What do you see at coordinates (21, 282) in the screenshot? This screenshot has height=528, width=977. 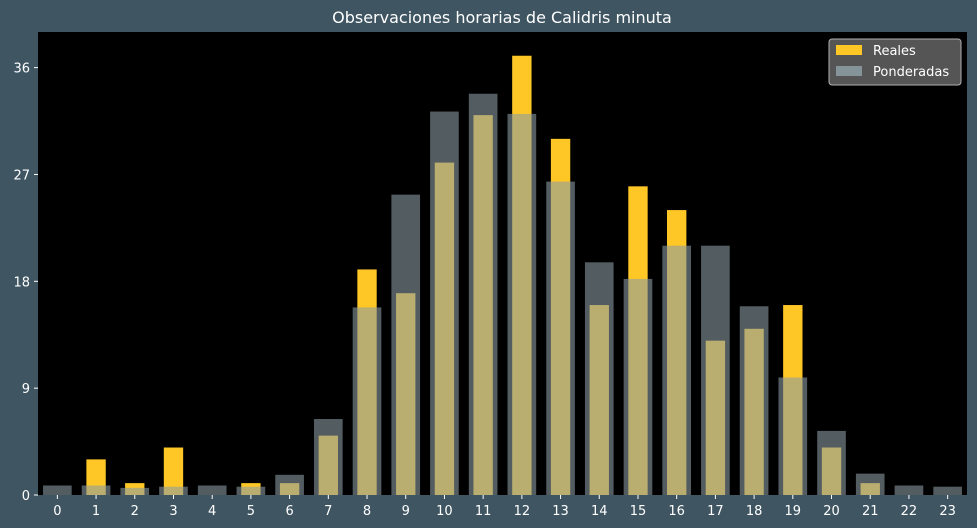 I see `y-tick-label-18: 18` at bounding box center [21, 282].